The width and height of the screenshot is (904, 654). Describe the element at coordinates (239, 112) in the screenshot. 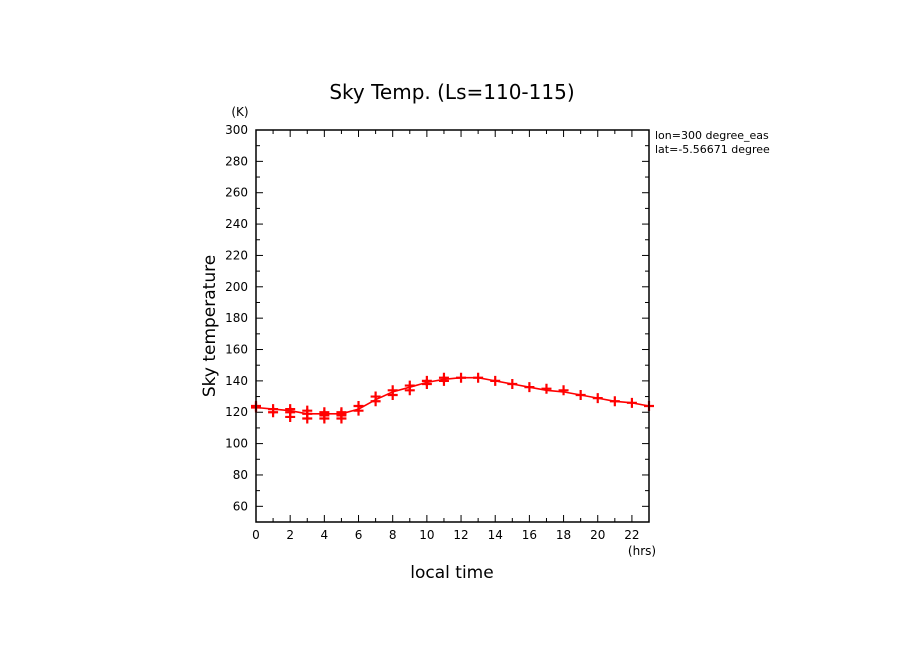

I see `y-unit-label: (K)` at that location.